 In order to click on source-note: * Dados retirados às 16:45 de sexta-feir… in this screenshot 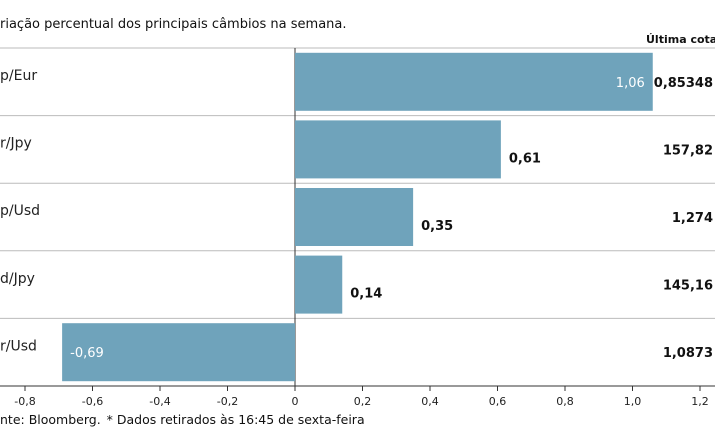, I will do `click(235, 419)`.